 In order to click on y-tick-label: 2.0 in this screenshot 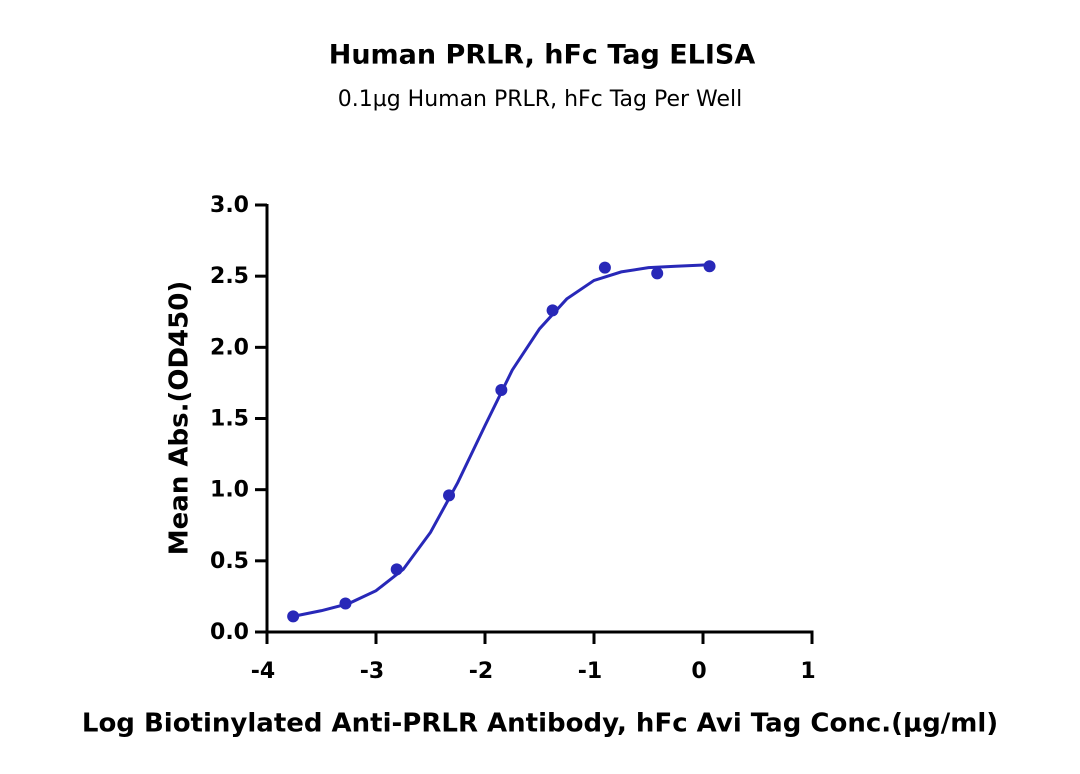, I will do `click(229, 347)`.